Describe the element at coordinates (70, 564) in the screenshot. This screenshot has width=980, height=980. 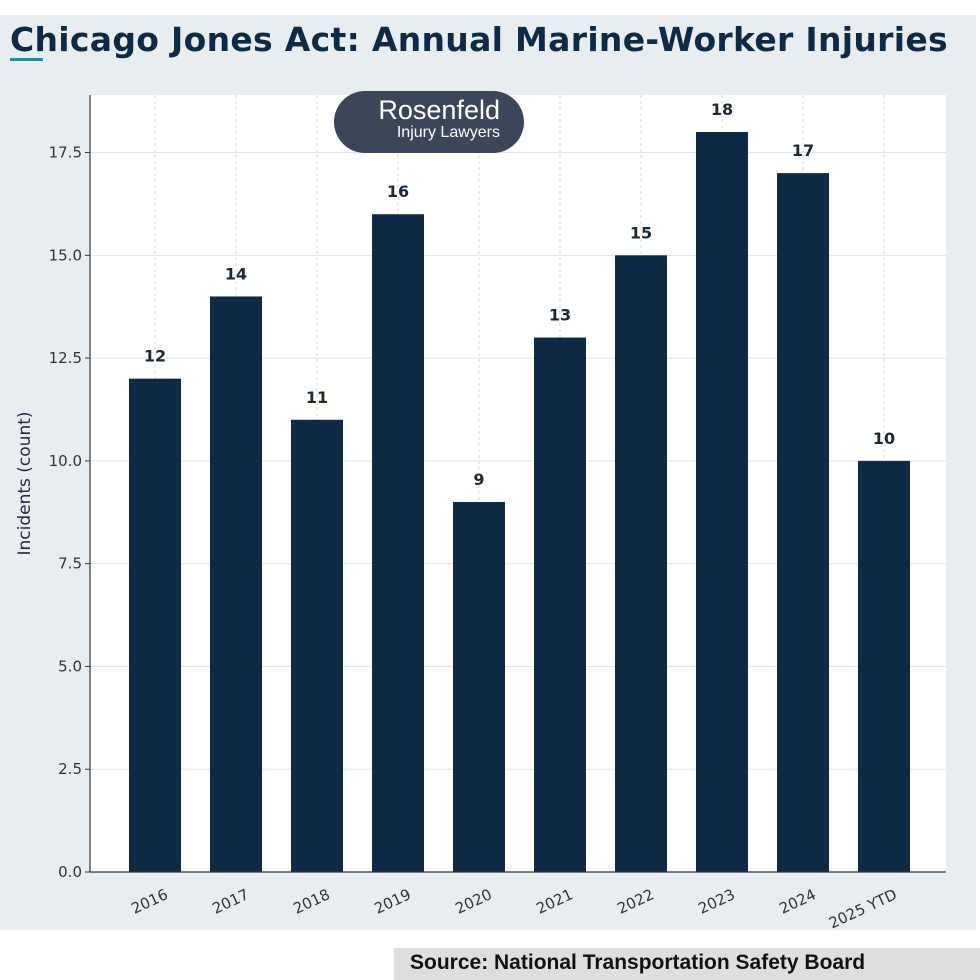
I see `y-tick-label: 7.5` at that location.